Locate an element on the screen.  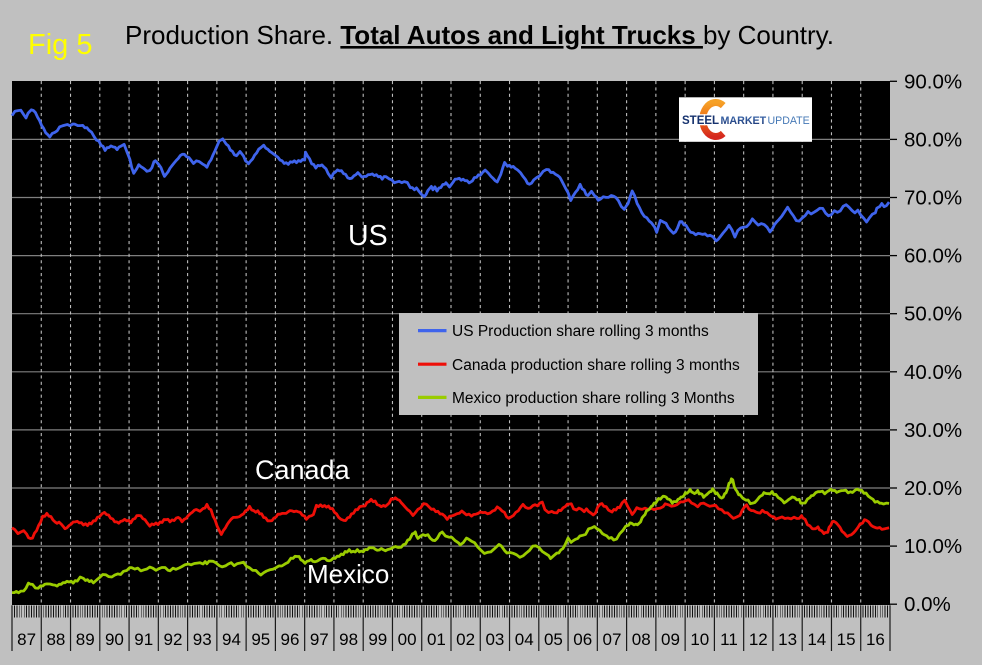
svg-text: 10.0% is located at coordinates (933, 546).